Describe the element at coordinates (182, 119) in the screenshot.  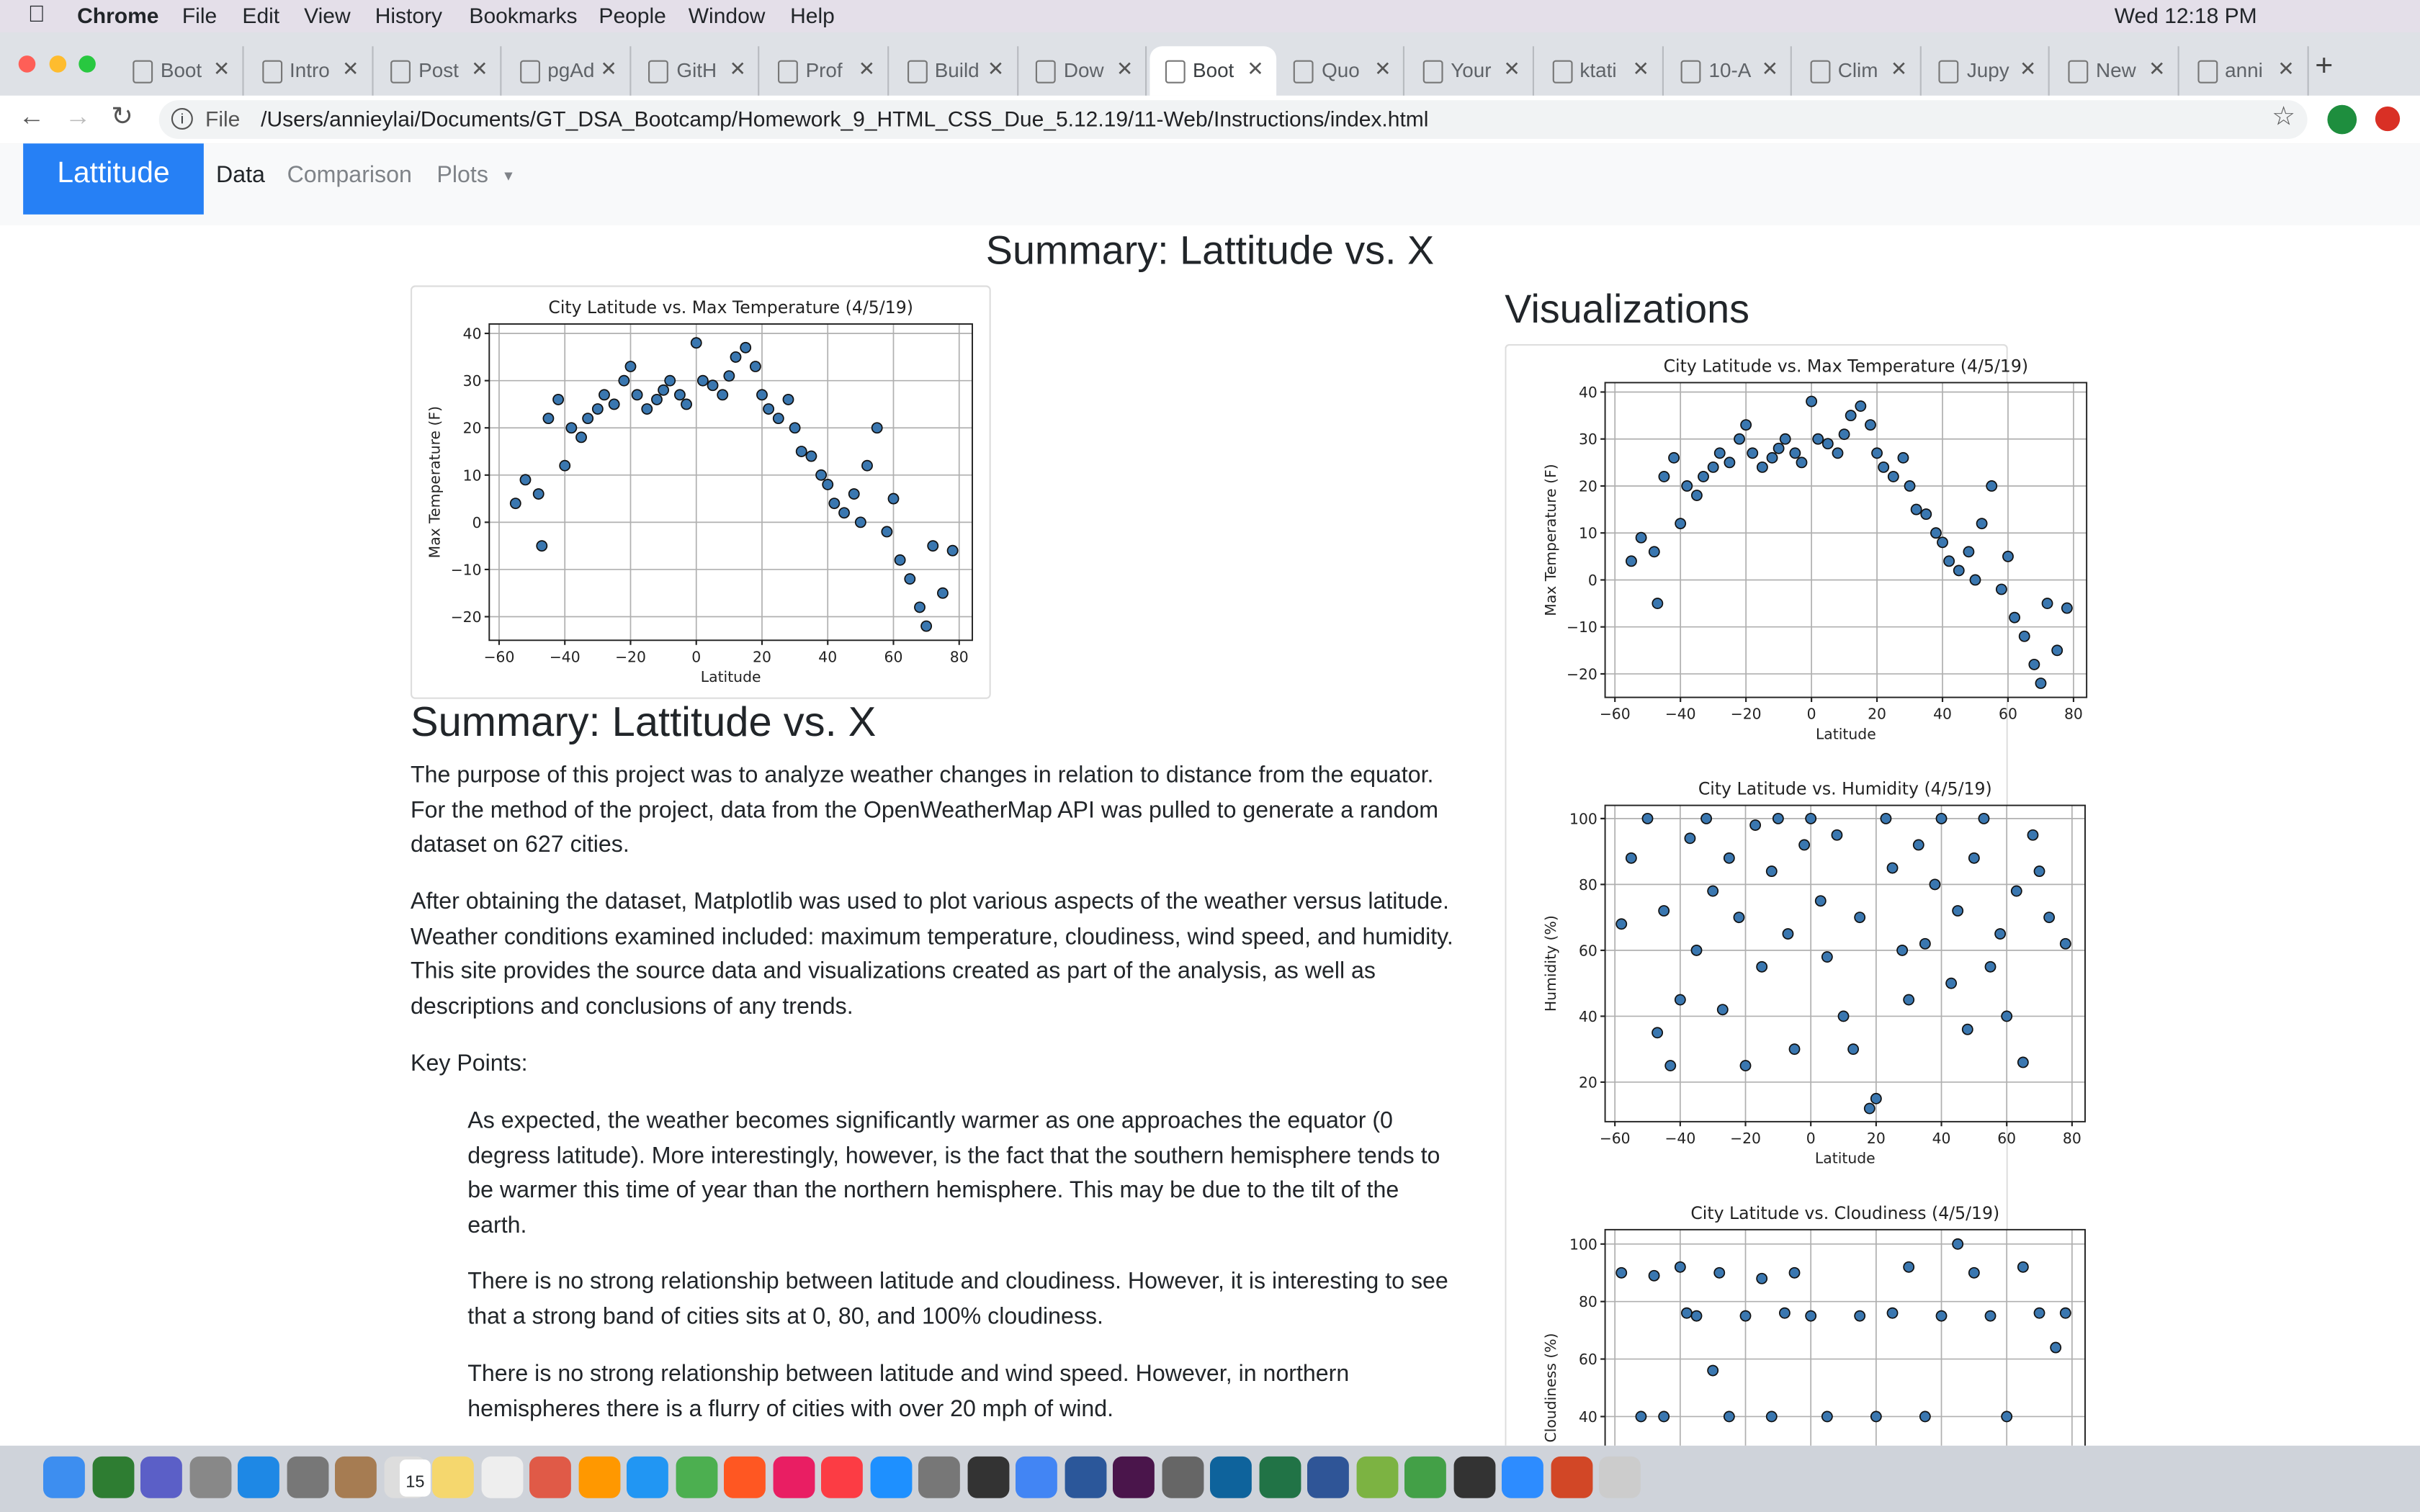
I see `info-icon: i` at that location.